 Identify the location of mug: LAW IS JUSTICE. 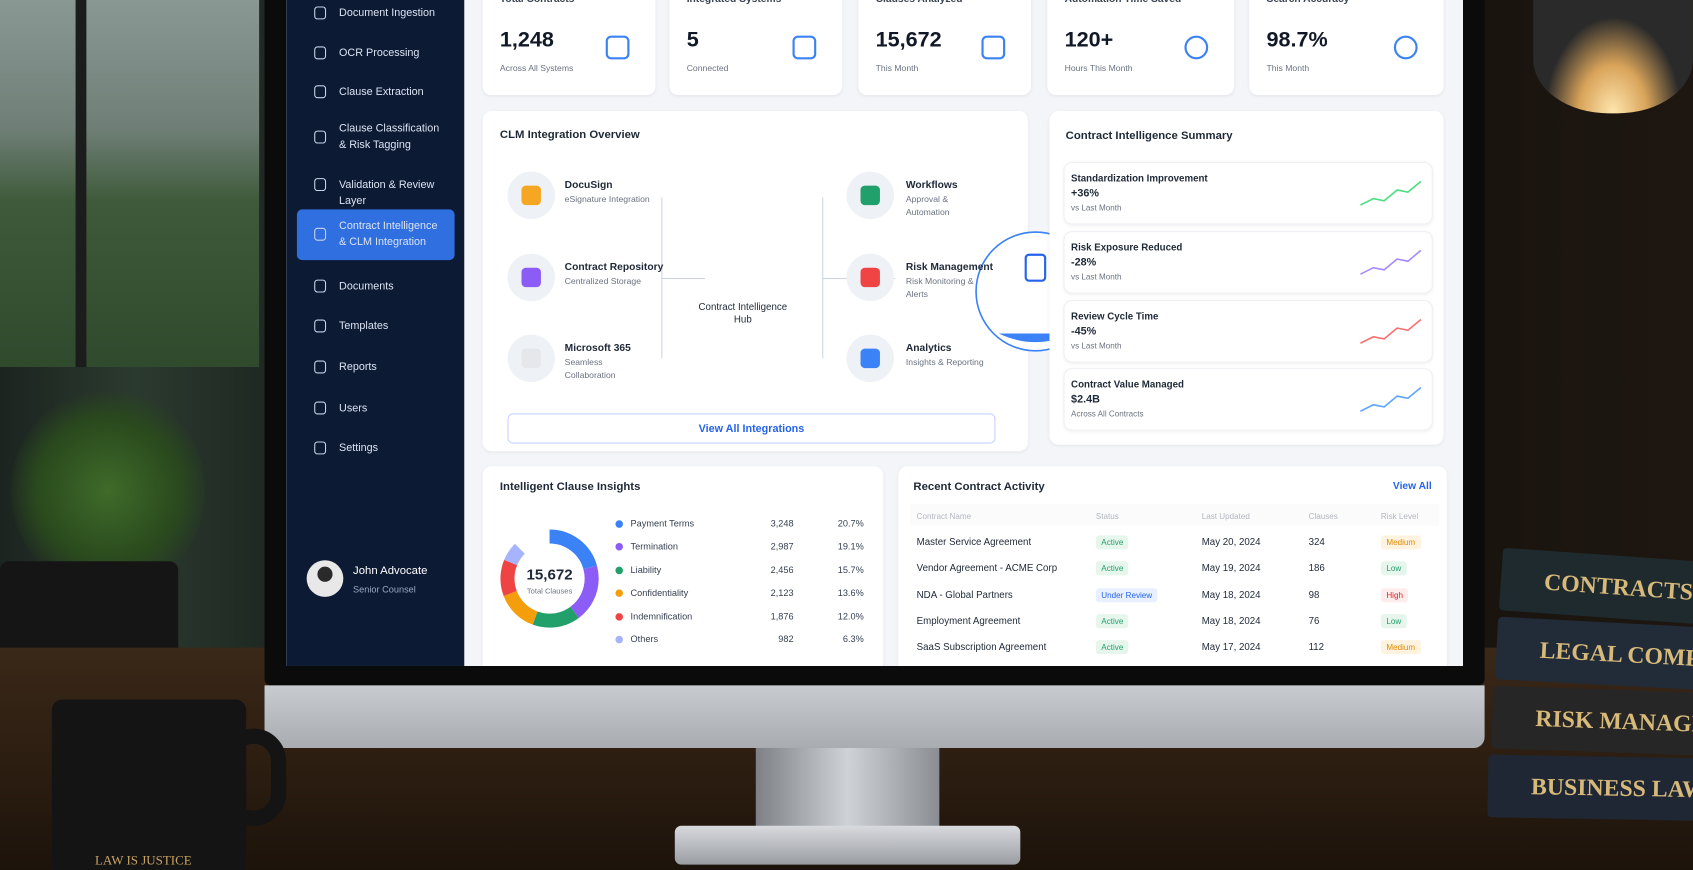
(149, 784).